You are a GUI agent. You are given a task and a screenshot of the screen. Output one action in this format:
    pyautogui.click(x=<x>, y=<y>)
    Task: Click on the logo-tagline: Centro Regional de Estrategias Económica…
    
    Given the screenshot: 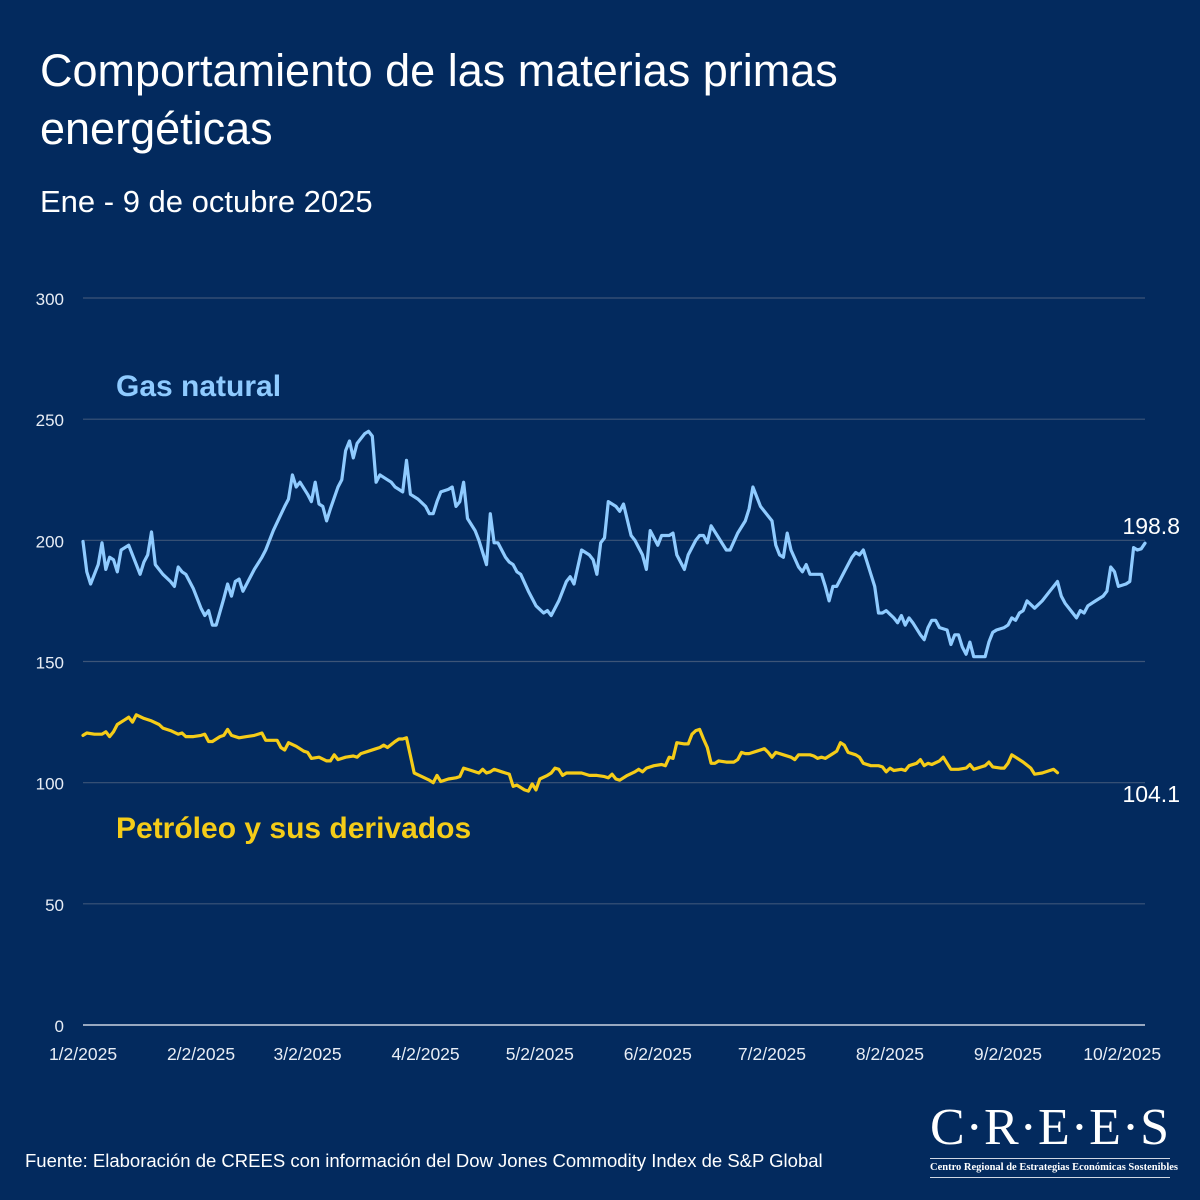 What is the action you would take?
    pyautogui.click(x=1054, y=1167)
    